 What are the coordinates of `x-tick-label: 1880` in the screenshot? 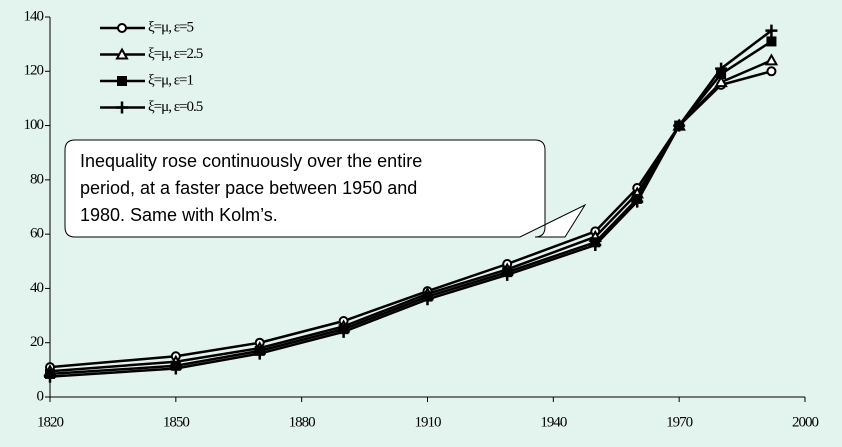 It's located at (302, 422).